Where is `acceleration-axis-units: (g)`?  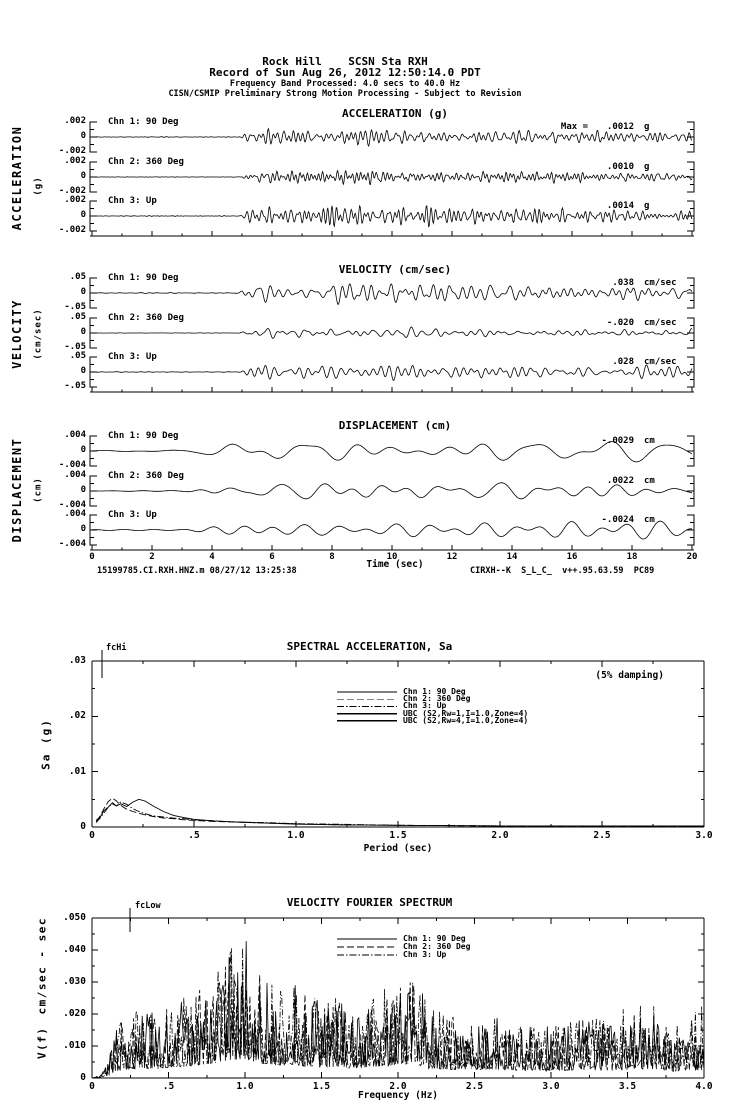
acceleration-axis-units: (g) is located at coordinates (38, 186).